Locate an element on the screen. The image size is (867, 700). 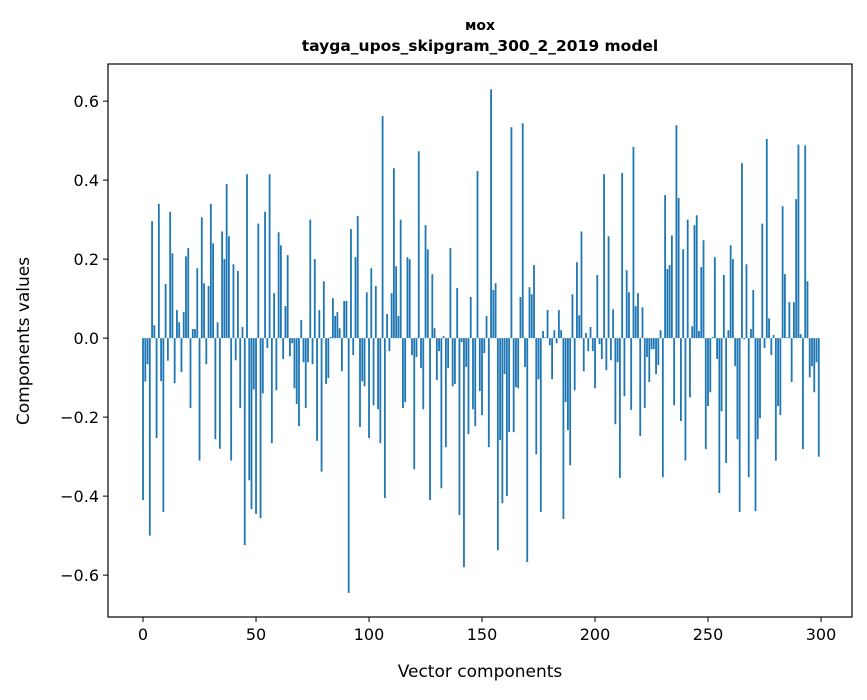
chart-title: мох is located at coordinates (480, 26).